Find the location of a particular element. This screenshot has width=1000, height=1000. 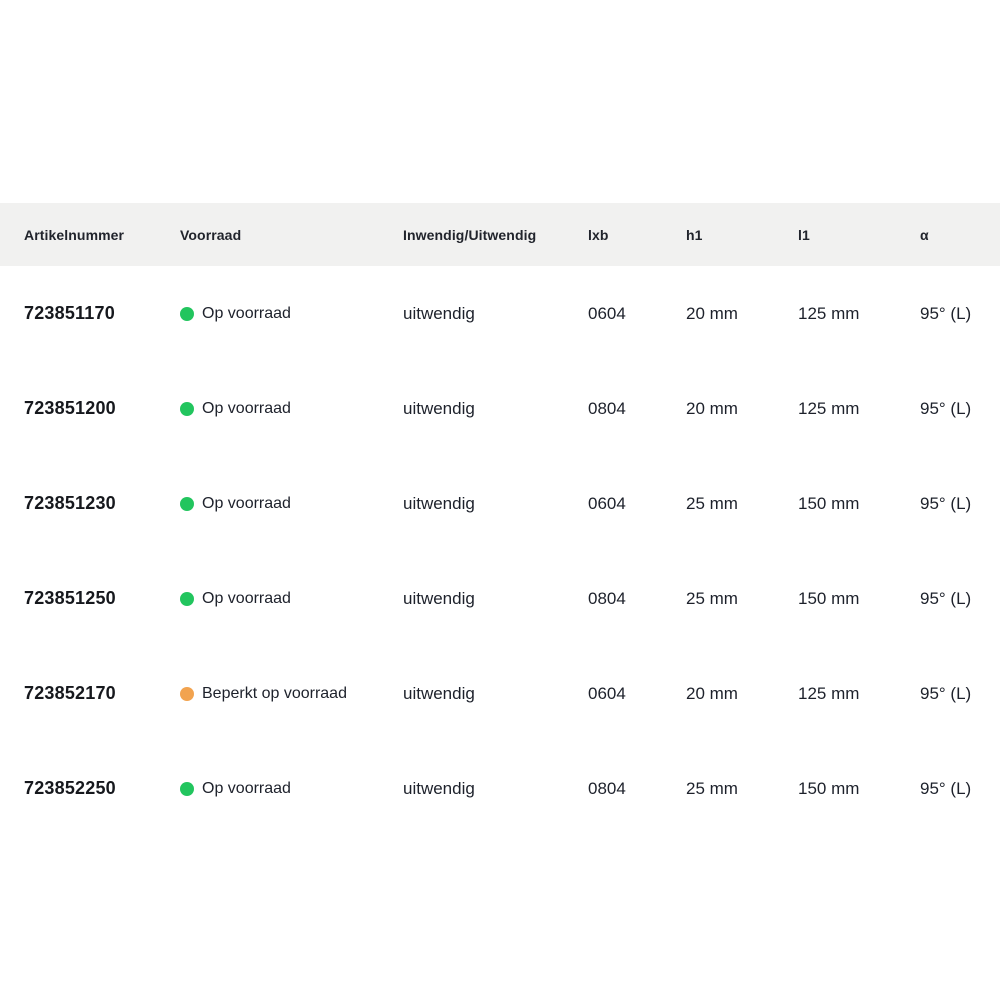

voorraad-cell: Beperkt op voorraad is located at coordinates (291, 694).